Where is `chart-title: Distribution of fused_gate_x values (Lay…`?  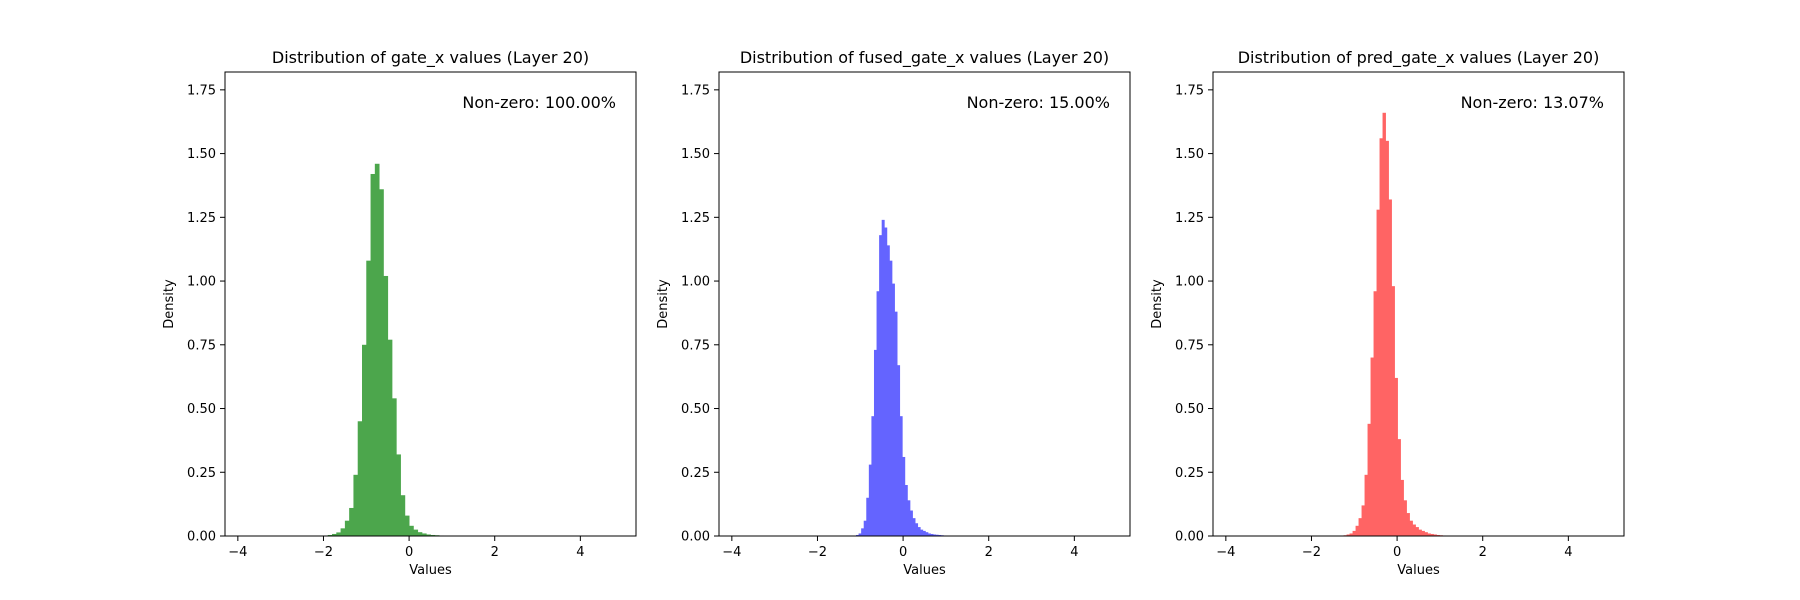 chart-title: Distribution of fused_gate_x values (Lay… is located at coordinates (924, 58).